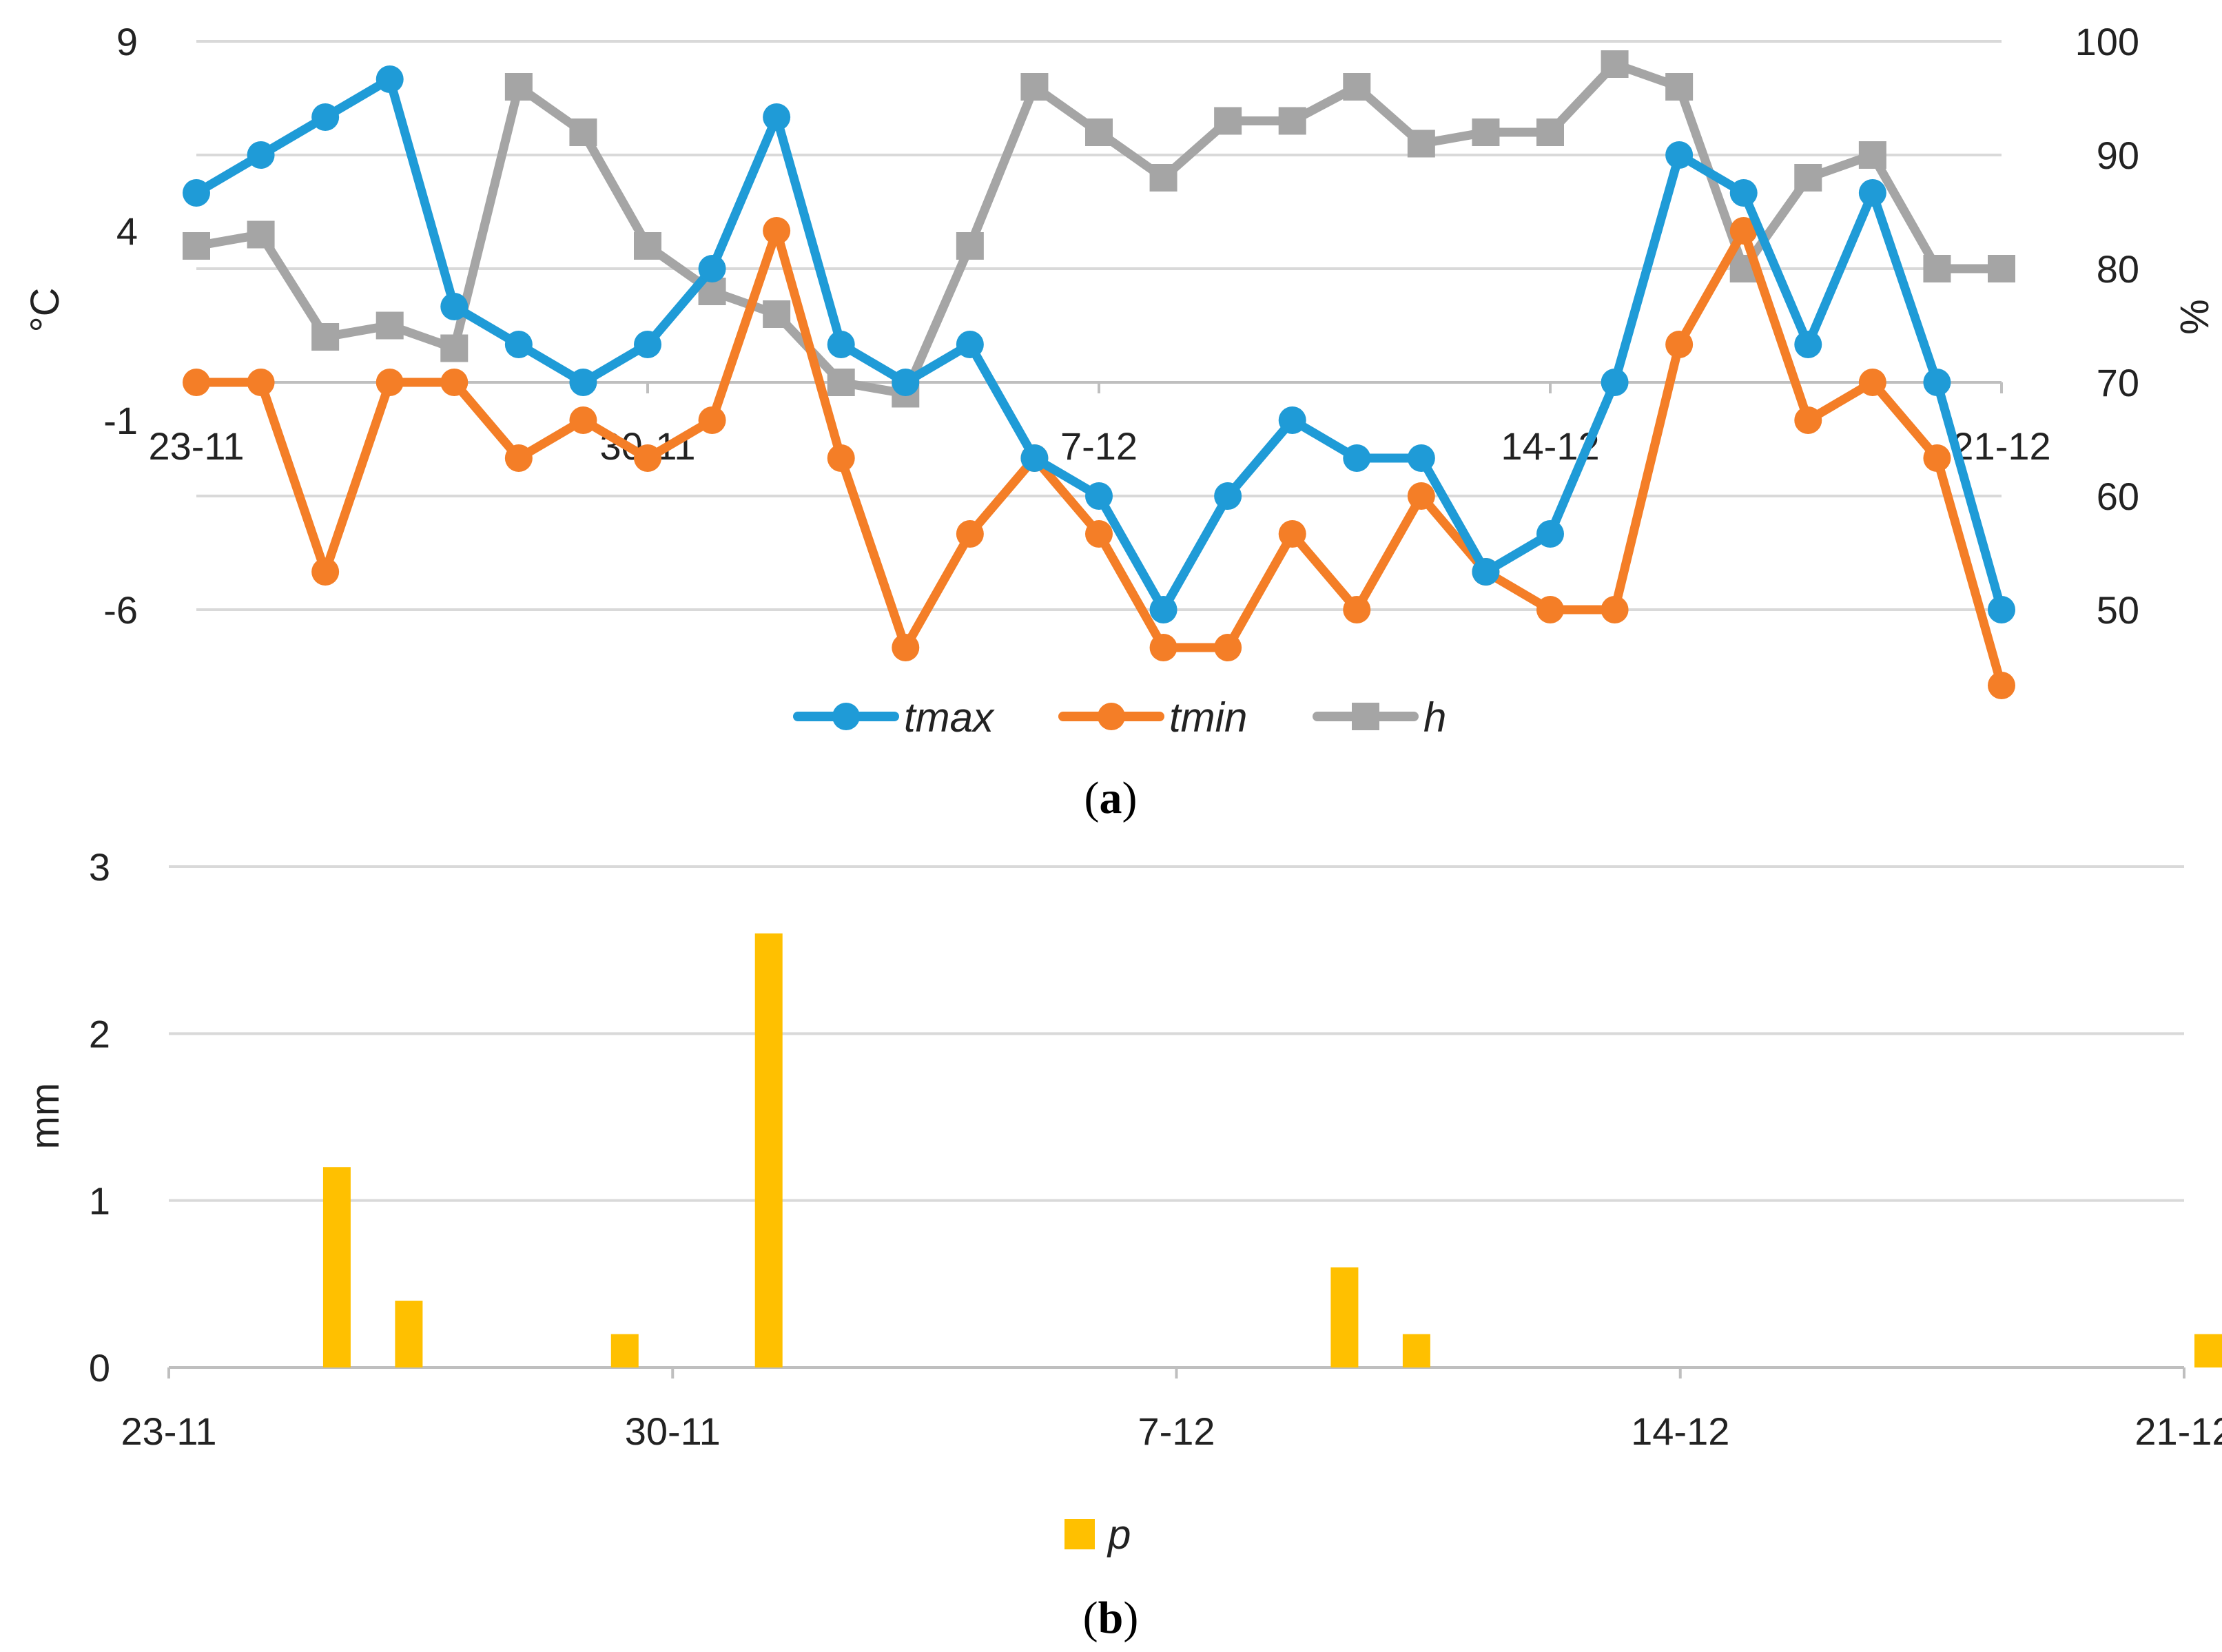 This screenshot has height=1652, width=2222. Describe the element at coordinates (127, 231) in the screenshot. I see `panel-a-y-tick-label-left: 4` at that location.